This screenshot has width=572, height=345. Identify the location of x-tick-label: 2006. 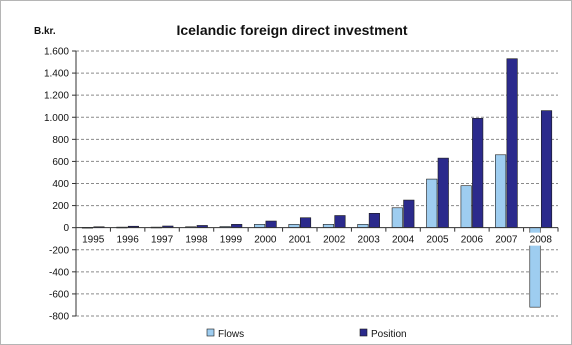
(472, 240).